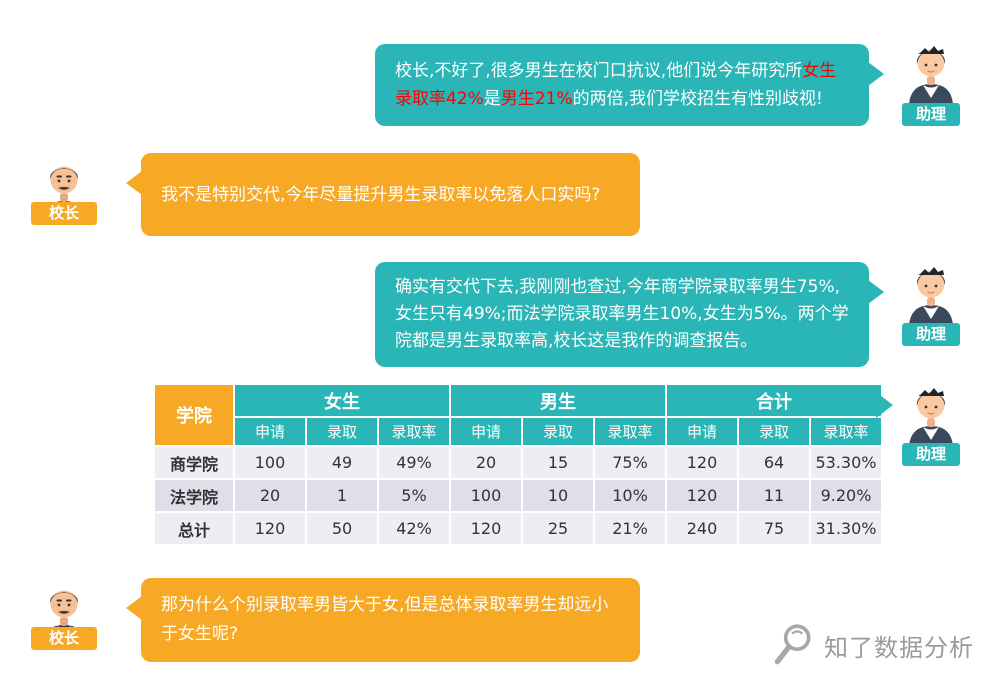 The width and height of the screenshot is (998, 693). Describe the element at coordinates (558, 400) in the screenshot. I see `table-group-male: 男生` at that location.